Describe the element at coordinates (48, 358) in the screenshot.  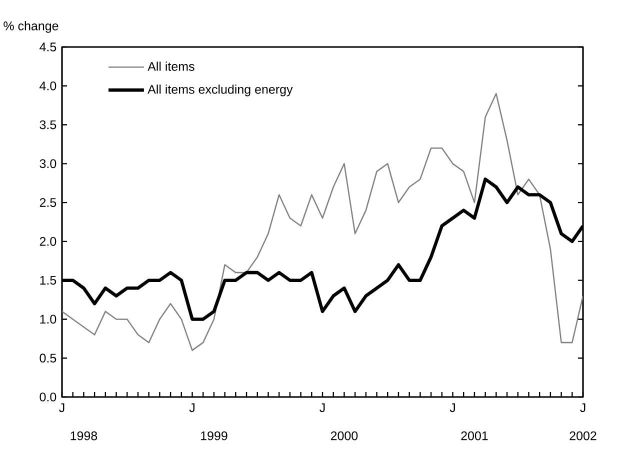
I see `y-tick-label: 0.5` at that location.